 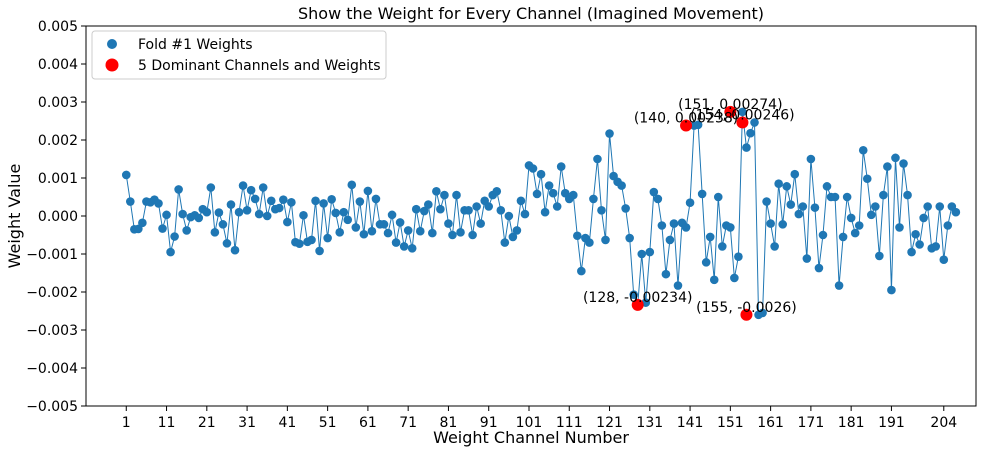 I want to click on y-tick-label: −0.004, so click(x=52, y=369).